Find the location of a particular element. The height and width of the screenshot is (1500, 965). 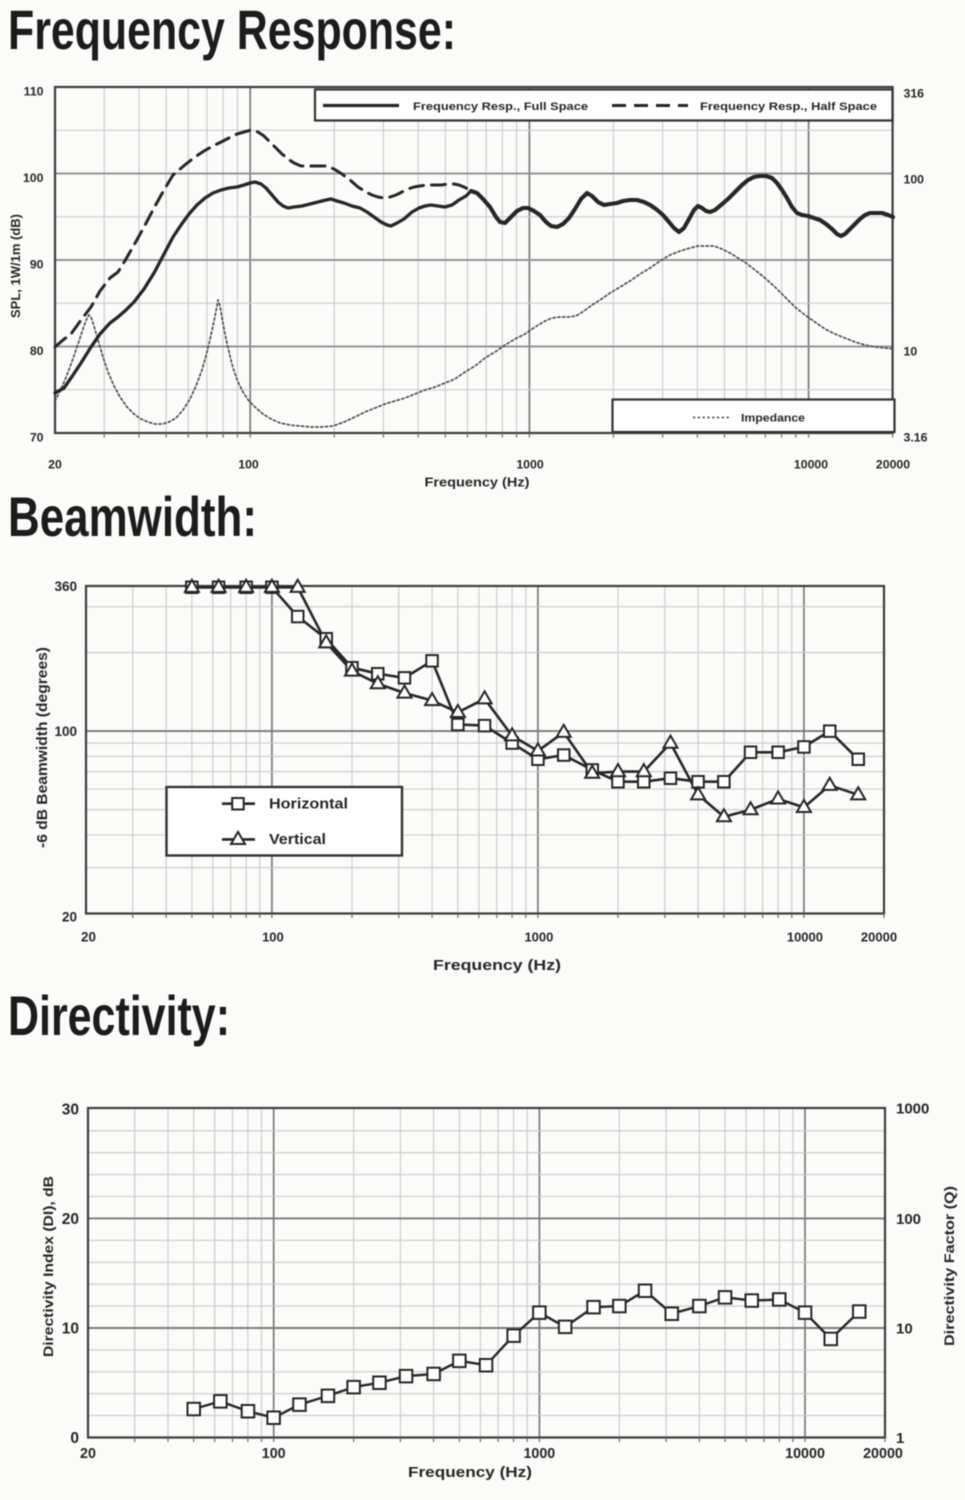

svg-text: Beamwidth: is located at coordinates (132, 516).